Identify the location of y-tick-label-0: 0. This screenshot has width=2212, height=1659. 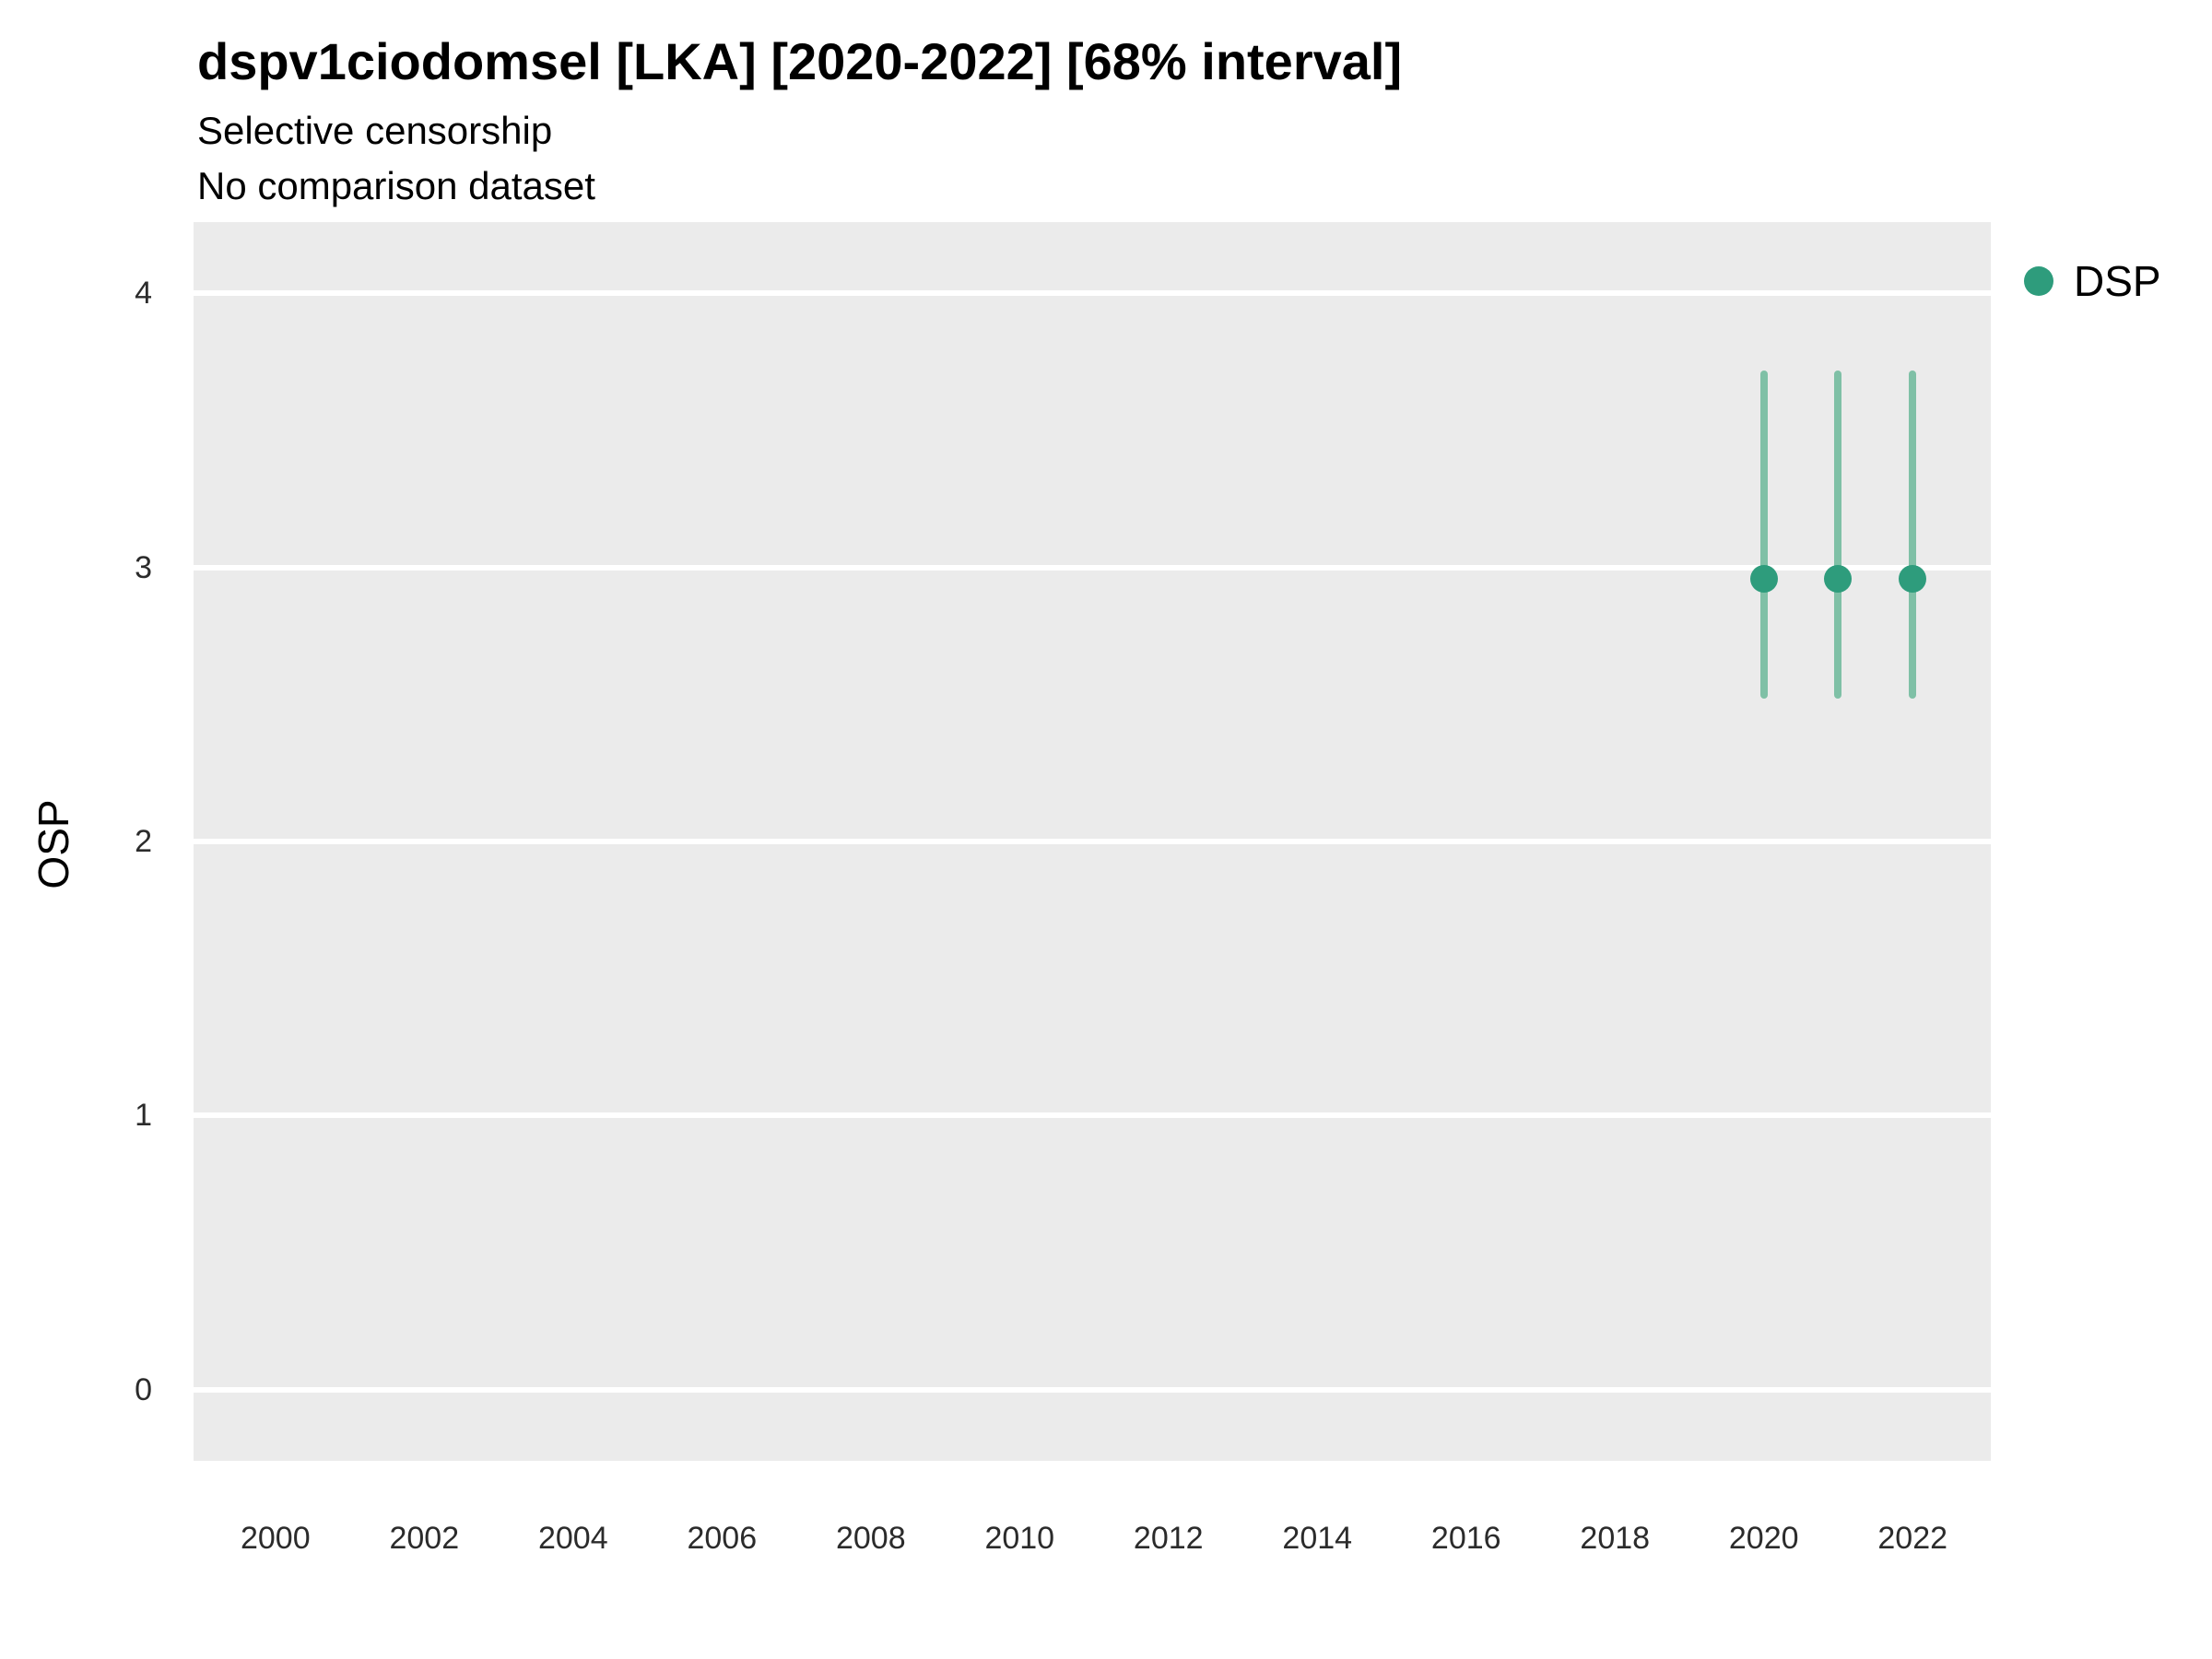
(143, 1389).